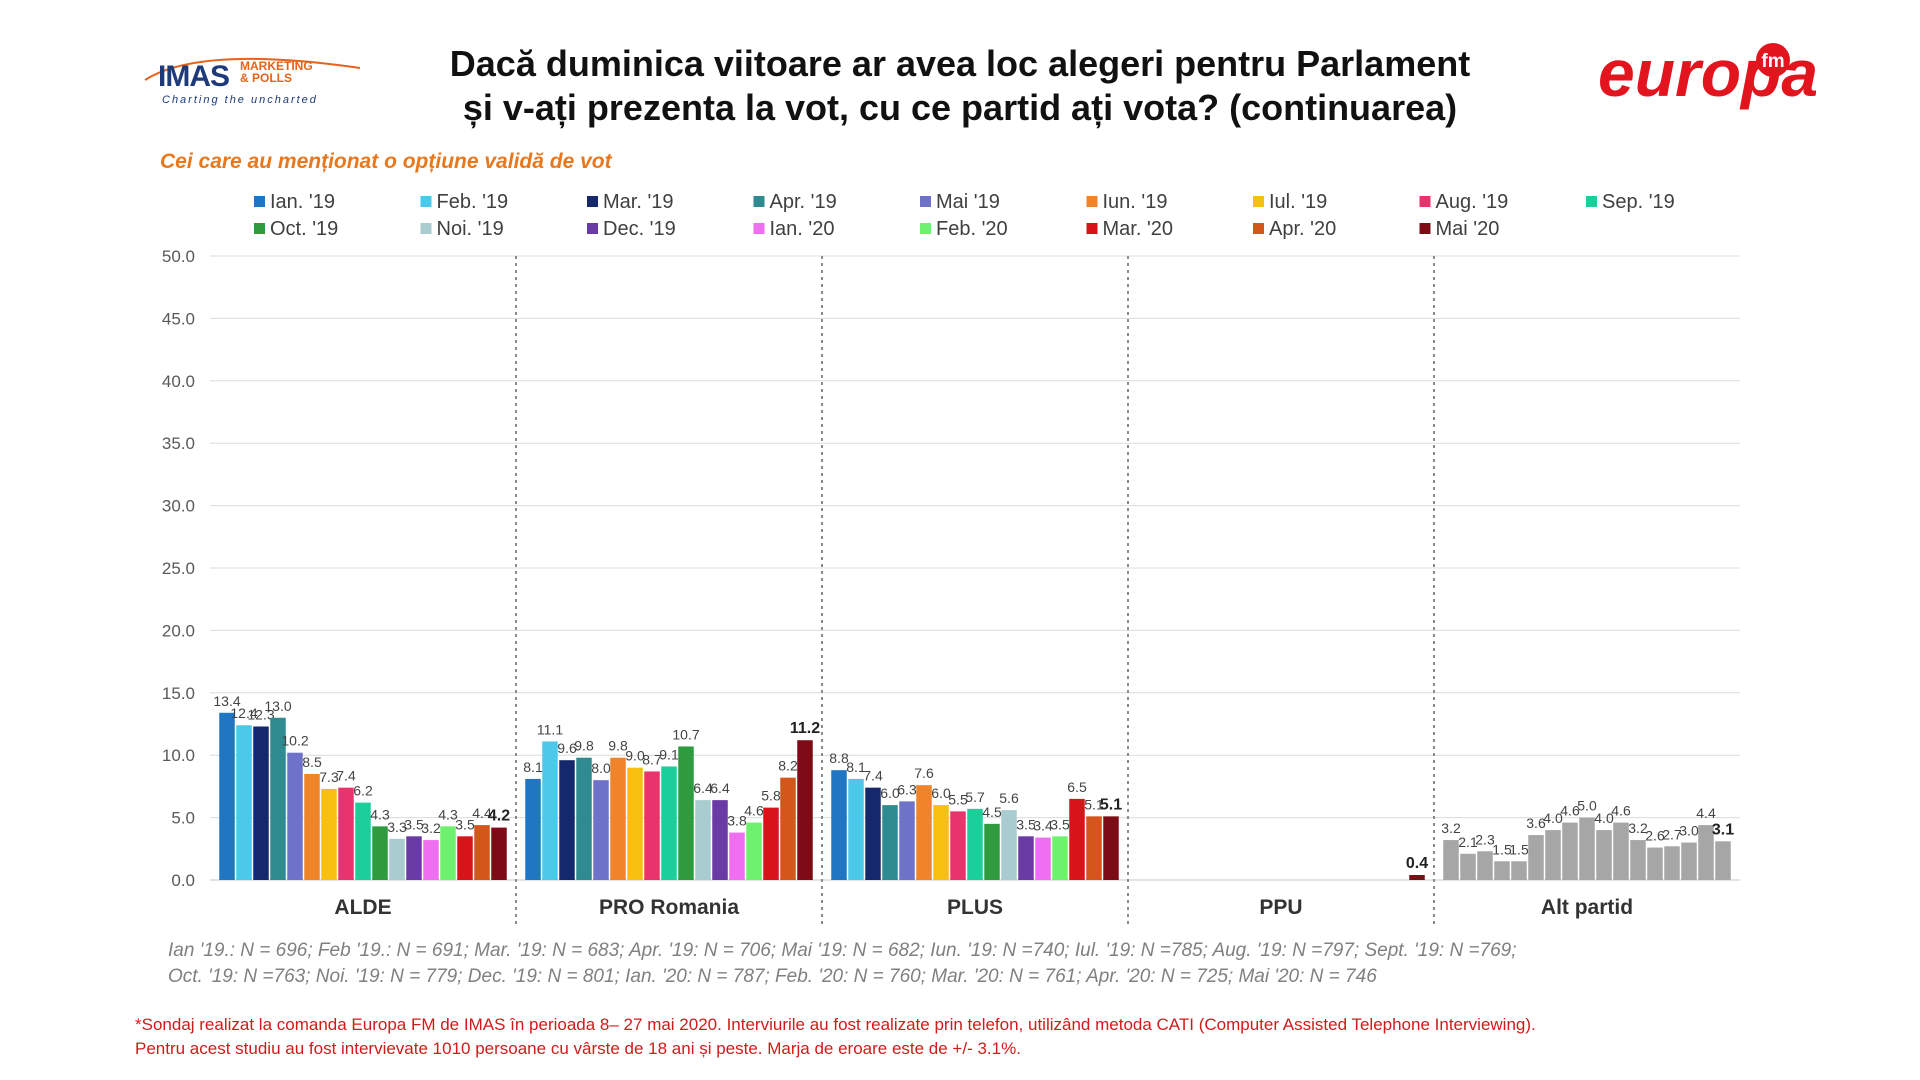  What do you see at coordinates (178, 381) in the screenshot?
I see `y-tick-label: 40.0` at bounding box center [178, 381].